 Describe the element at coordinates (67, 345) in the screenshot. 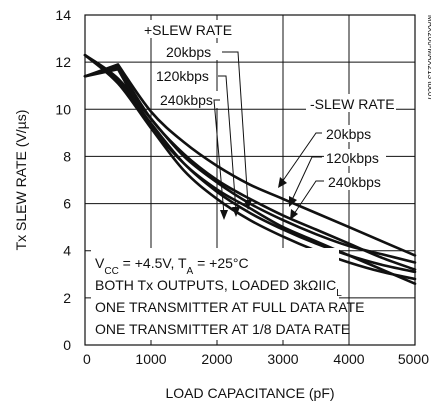

I see `y-tick-label: 0` at that location.